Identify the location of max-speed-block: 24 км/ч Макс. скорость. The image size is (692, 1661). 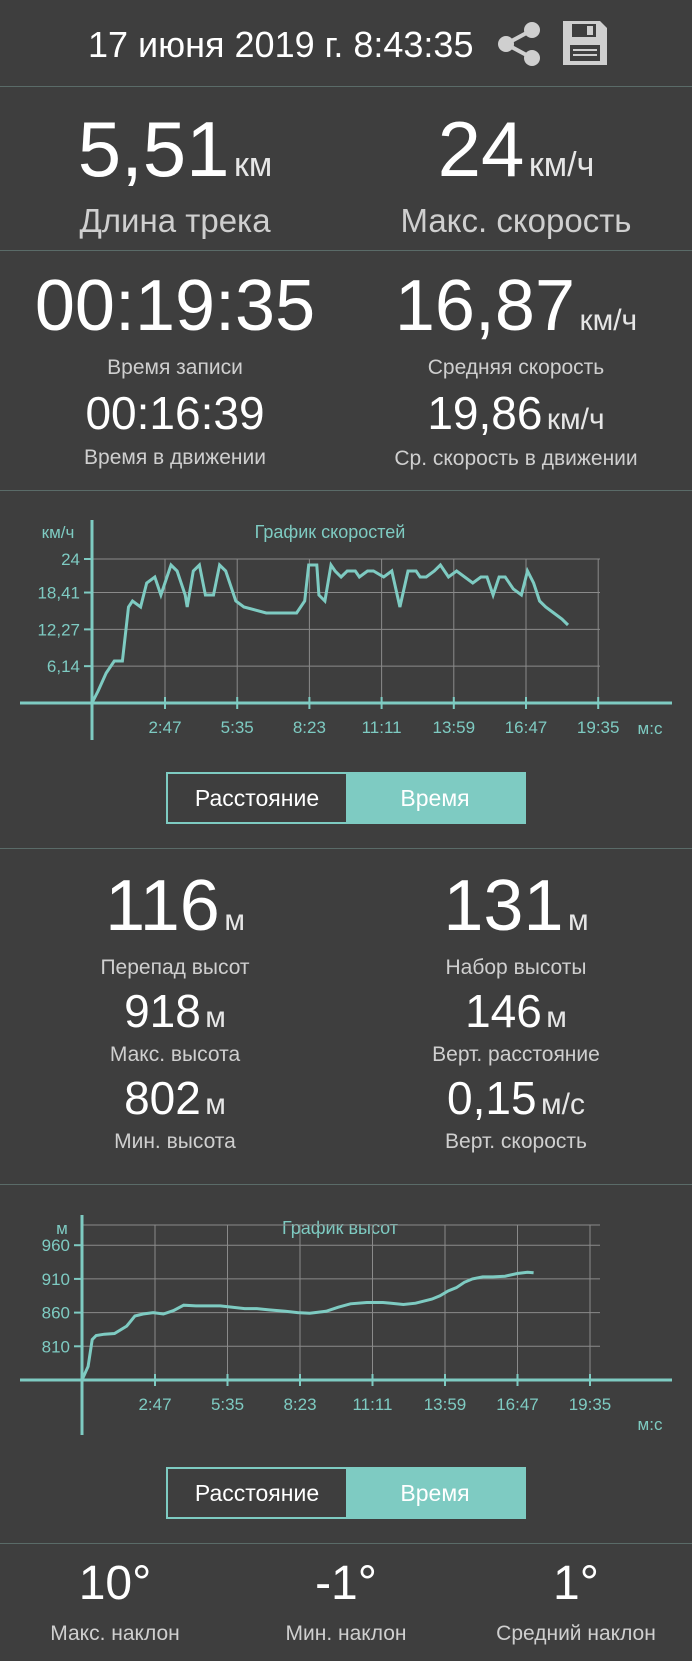
(516, 175).